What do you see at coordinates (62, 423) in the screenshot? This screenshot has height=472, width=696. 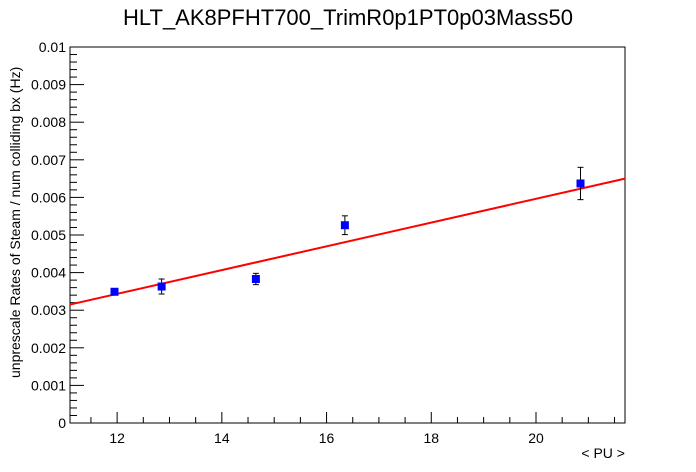 I see `y-tick-label: 0` at bounding box center [62, 423].